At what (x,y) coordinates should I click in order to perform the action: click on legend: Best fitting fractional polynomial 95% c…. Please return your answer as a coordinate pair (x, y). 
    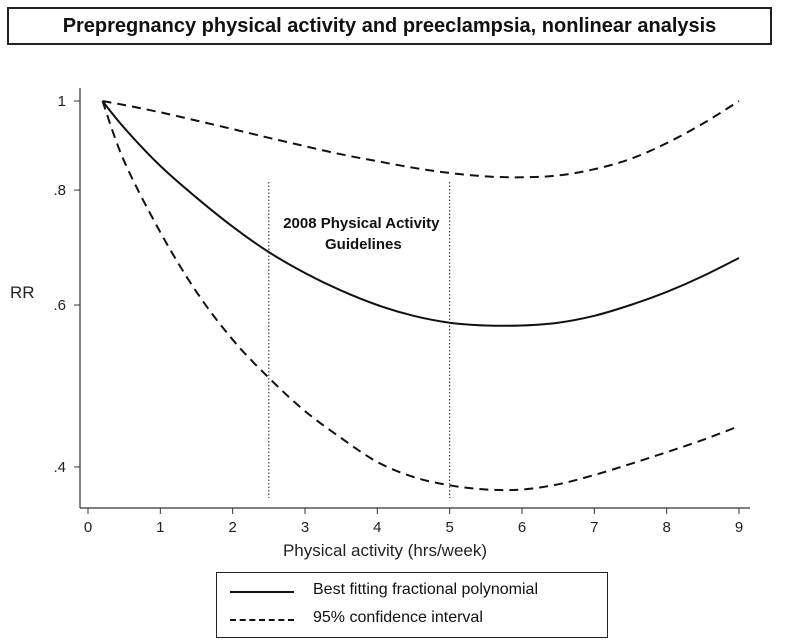
    Looking at the image, I should click on (412, 605).